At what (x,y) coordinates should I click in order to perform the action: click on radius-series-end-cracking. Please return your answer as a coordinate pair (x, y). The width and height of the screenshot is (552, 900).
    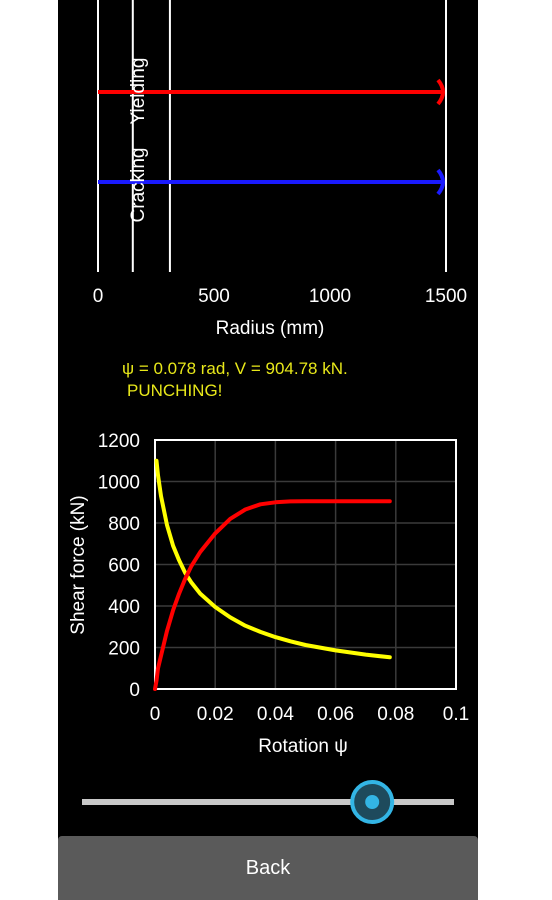
    Looking at the image, I should click on (440, 182).